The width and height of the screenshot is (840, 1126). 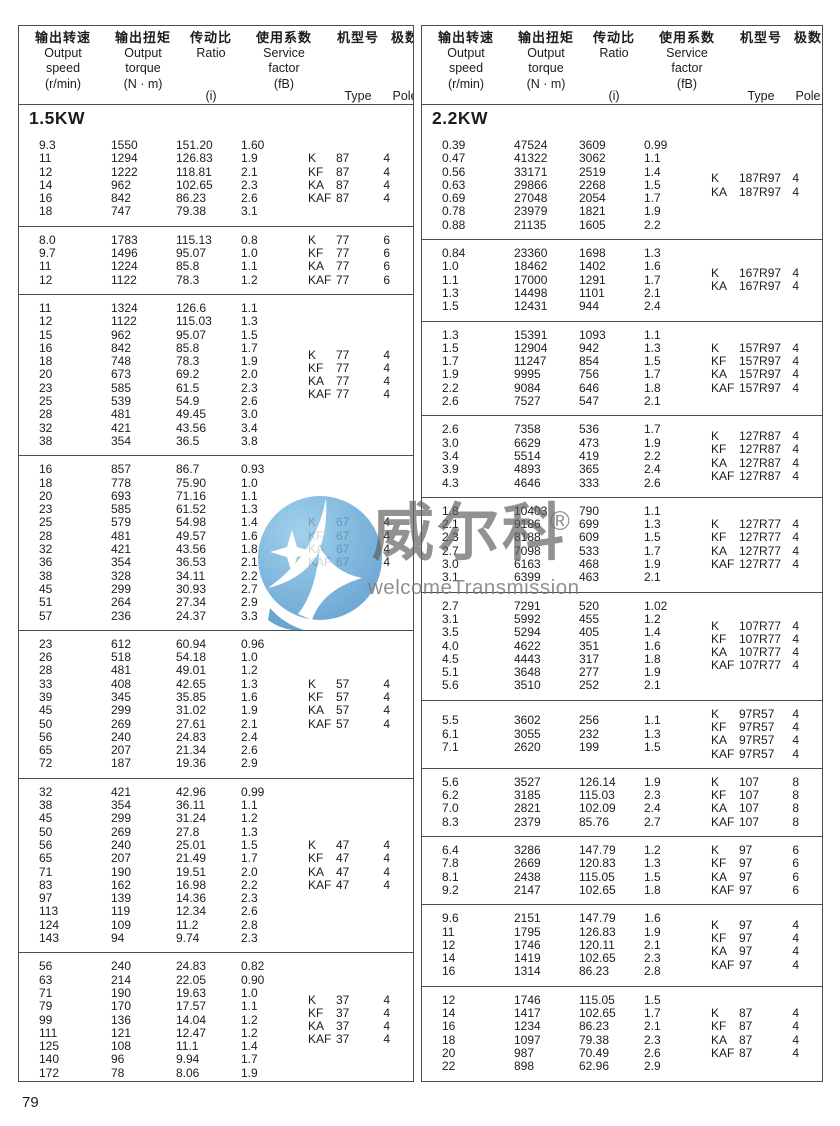 What do you see at coordinates (589, 632) in the screenshot?
I see `ratio-cell: 405` at bounding box center [589, 632].